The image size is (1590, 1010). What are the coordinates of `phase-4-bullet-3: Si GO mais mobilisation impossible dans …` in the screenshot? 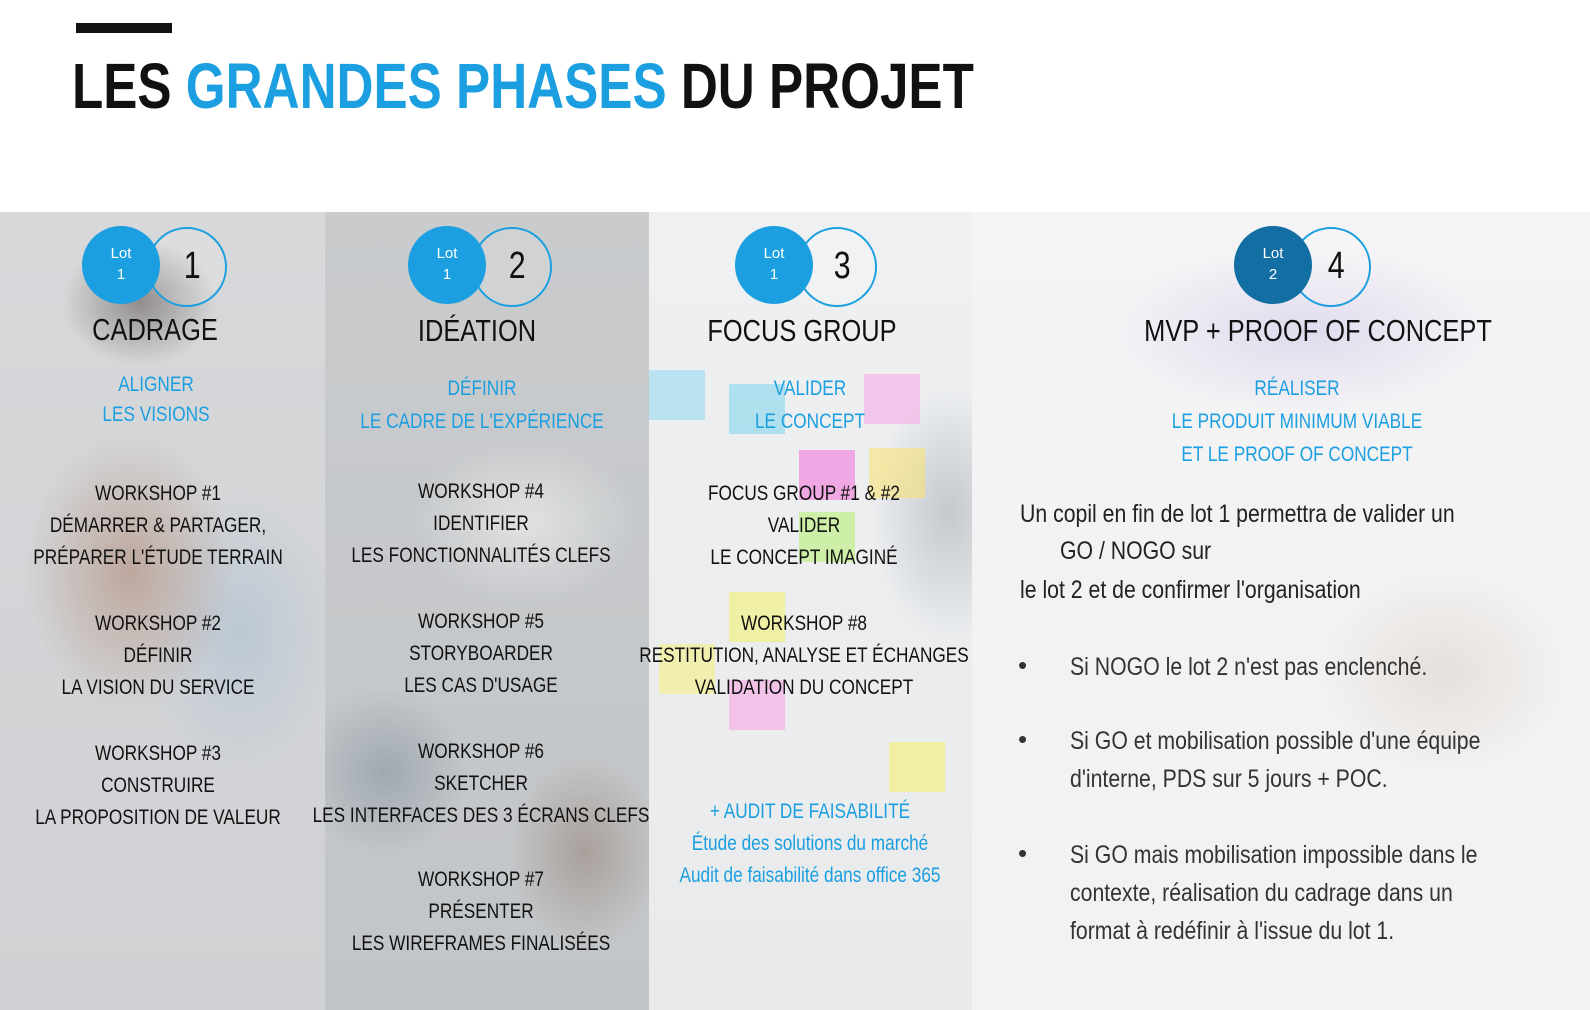 It's located at (1274, 893).